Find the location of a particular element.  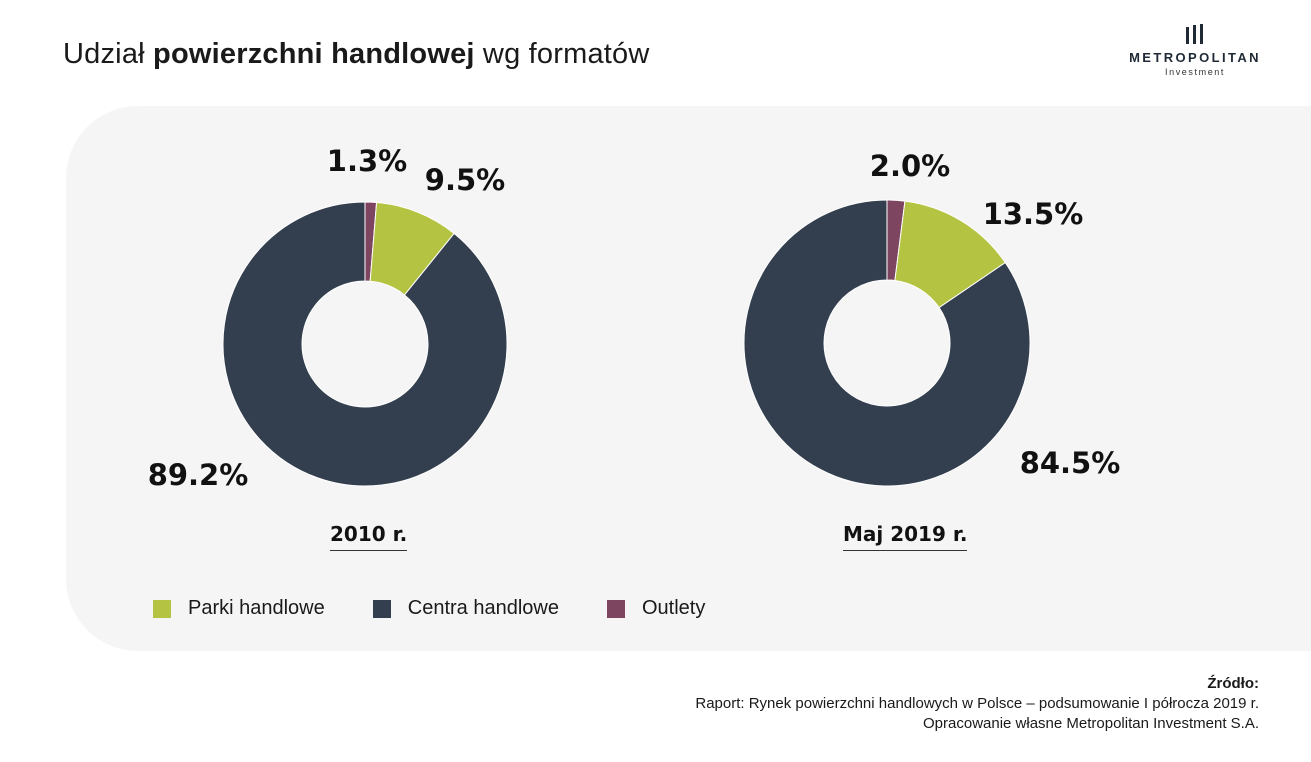

data-label-2010-parki-handlowe: 9.5% is located at coordinates (465, 180).